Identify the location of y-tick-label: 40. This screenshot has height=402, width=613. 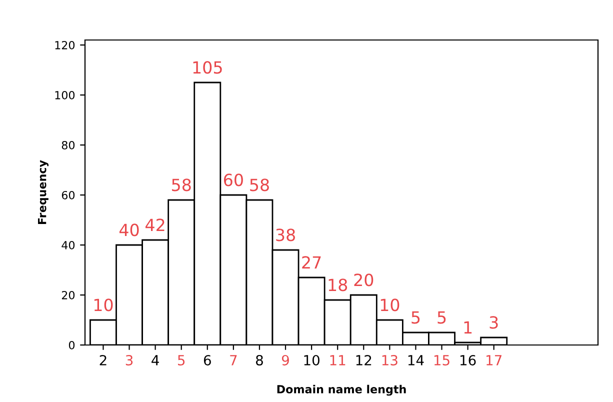
(68, 245).